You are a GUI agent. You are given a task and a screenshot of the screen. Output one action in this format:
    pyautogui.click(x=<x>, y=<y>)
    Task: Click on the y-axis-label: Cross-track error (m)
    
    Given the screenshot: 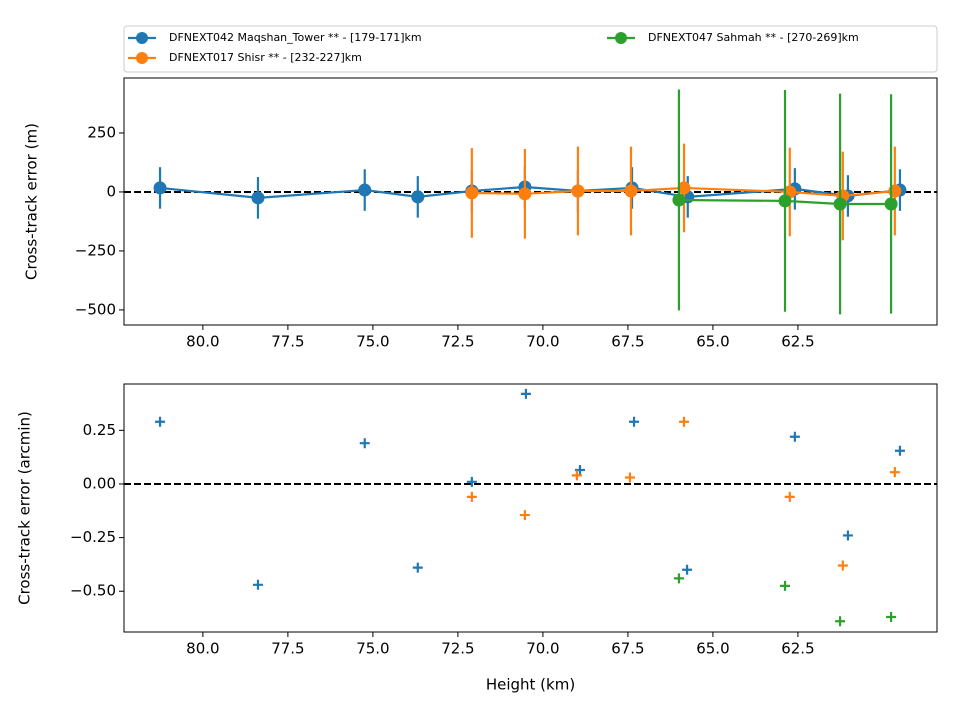 What is the action you would take?
    pyautogui.click(x=32, y=201)
    